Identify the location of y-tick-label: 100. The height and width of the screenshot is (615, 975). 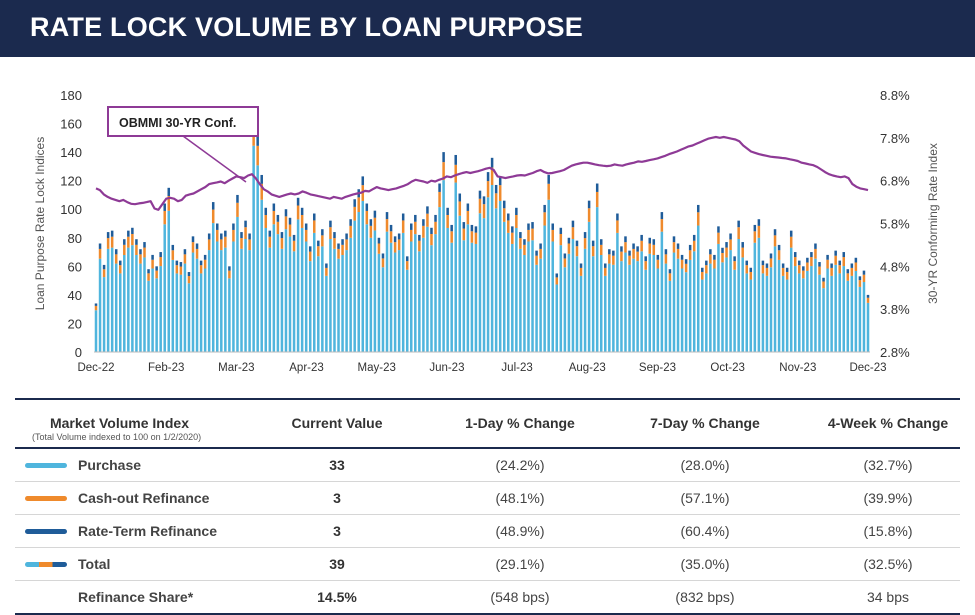
(71, 209).